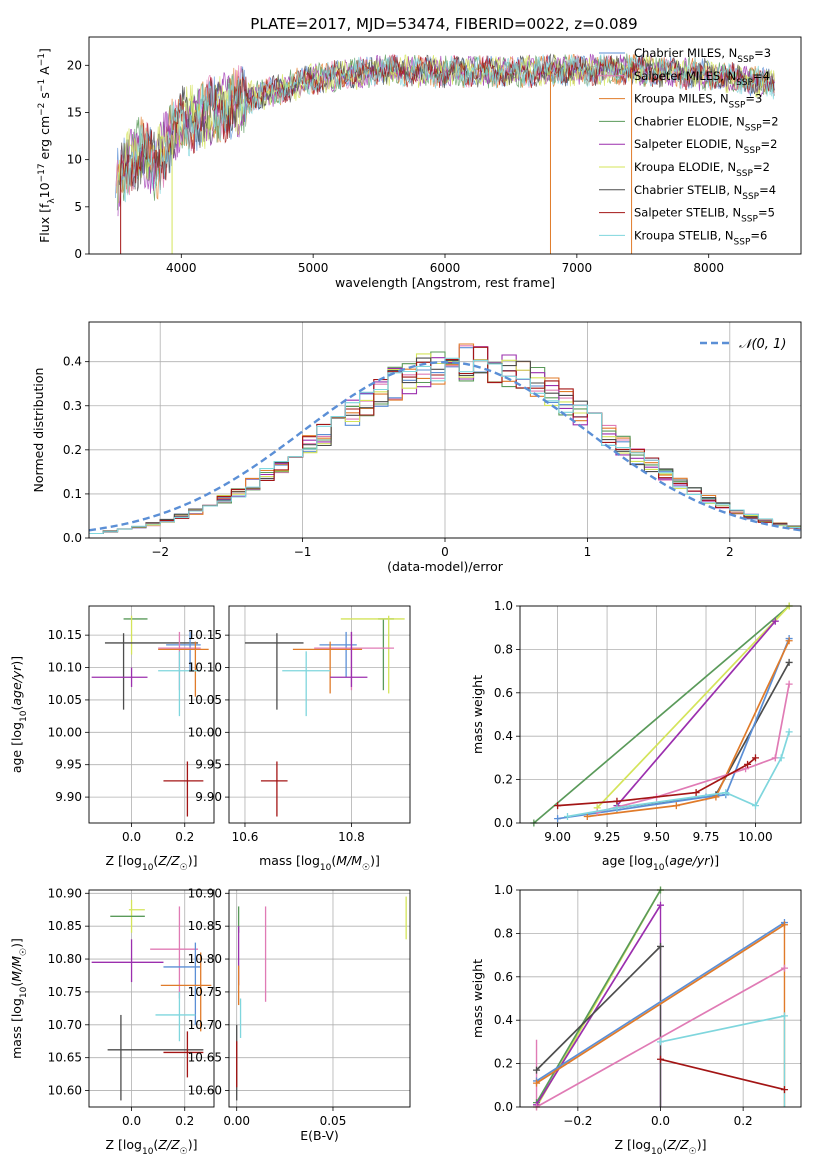 This screenshot has width=819, height=1170. I want to click on y-tick-label: 10, so click(74, 160).